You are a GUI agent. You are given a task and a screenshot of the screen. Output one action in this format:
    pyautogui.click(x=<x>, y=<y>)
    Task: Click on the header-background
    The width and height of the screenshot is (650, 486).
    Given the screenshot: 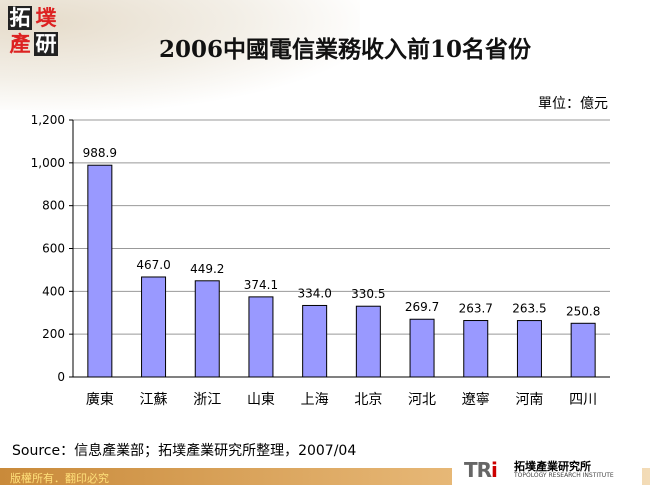 What is the action you would take?
    pyautogui.click(x=180, y=55)
    